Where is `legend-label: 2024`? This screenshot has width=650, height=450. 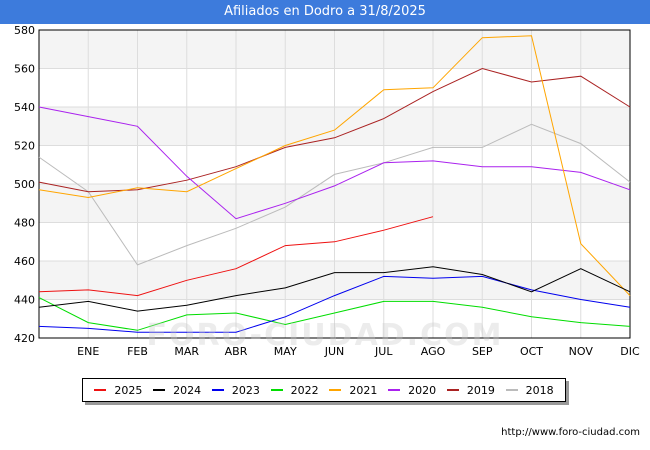
legend-label: 2024 is located at coordinates (187, 390).